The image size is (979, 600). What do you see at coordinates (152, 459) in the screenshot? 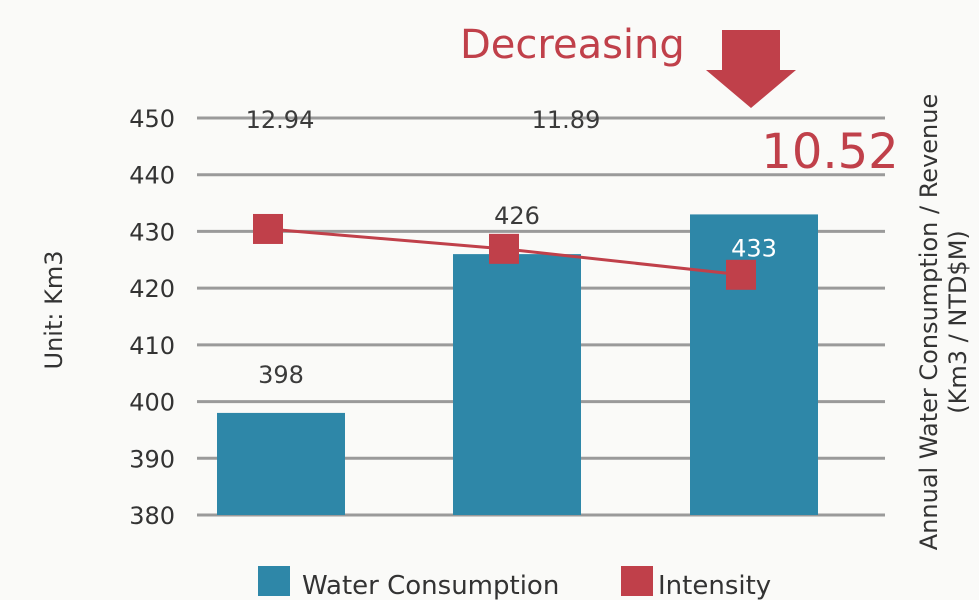
I see `y-tick-label: 390` at bounding box center [152, 459].